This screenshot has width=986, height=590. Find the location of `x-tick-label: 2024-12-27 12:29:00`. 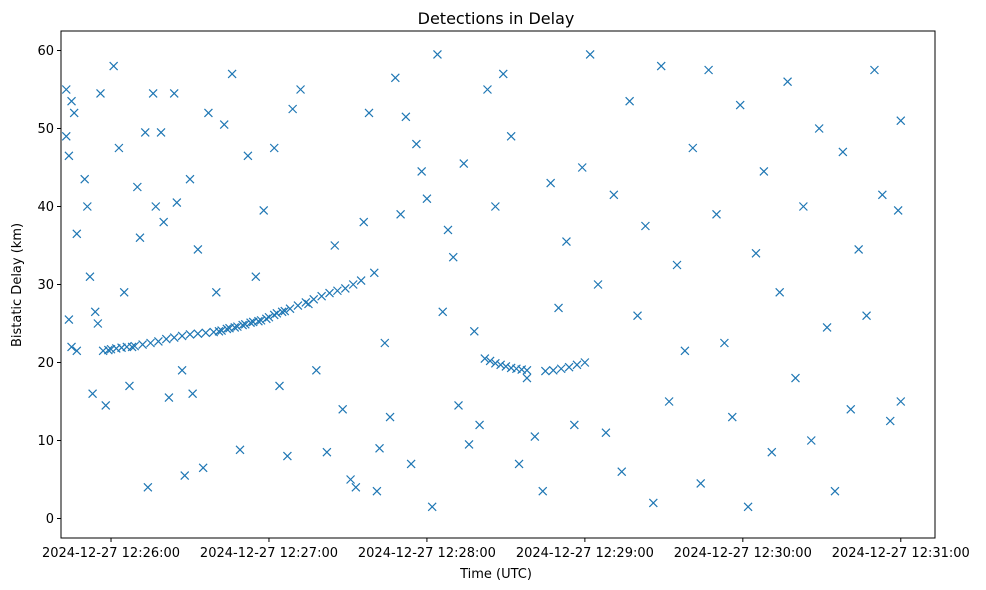

x-tick-label: 2024-12-27 12:29:00 is located at coordinates (585, 553).